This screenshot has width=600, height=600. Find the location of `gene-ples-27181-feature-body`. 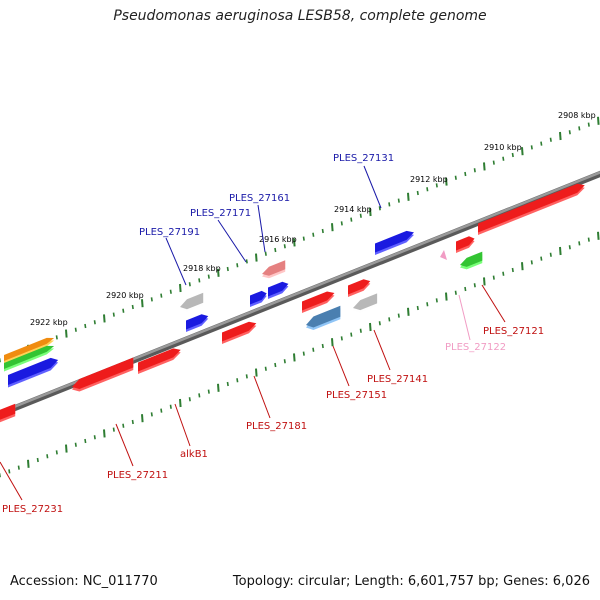

gene-ples-27181-feature-body is located at coordinates (239, 331).